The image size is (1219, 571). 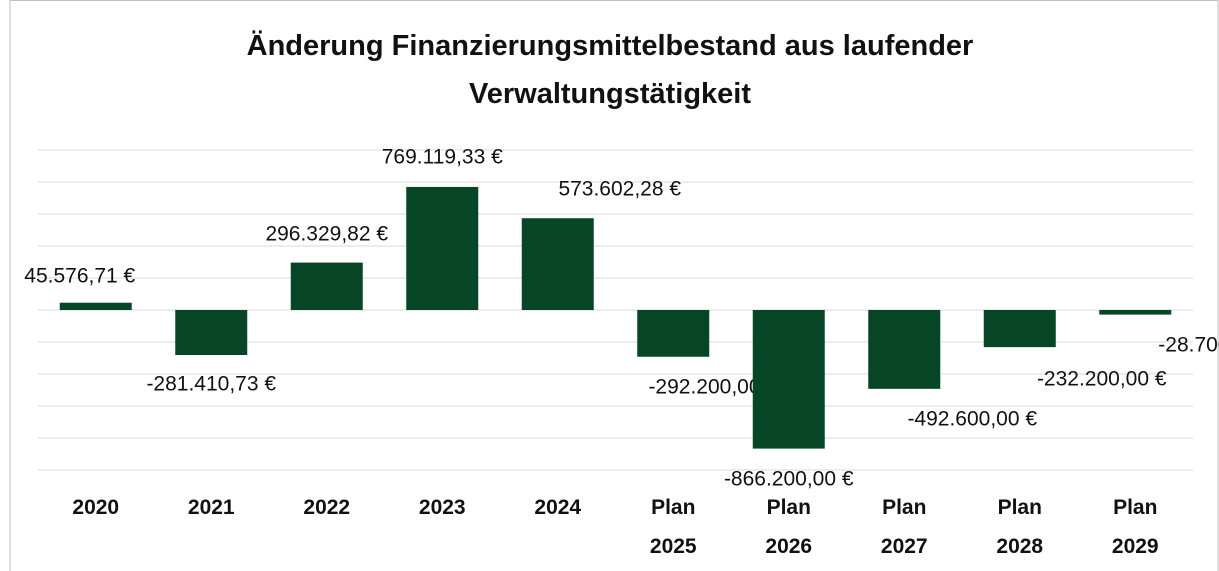 I want to click on data-label: 769.119,33 €, so click(x=442, y=157).